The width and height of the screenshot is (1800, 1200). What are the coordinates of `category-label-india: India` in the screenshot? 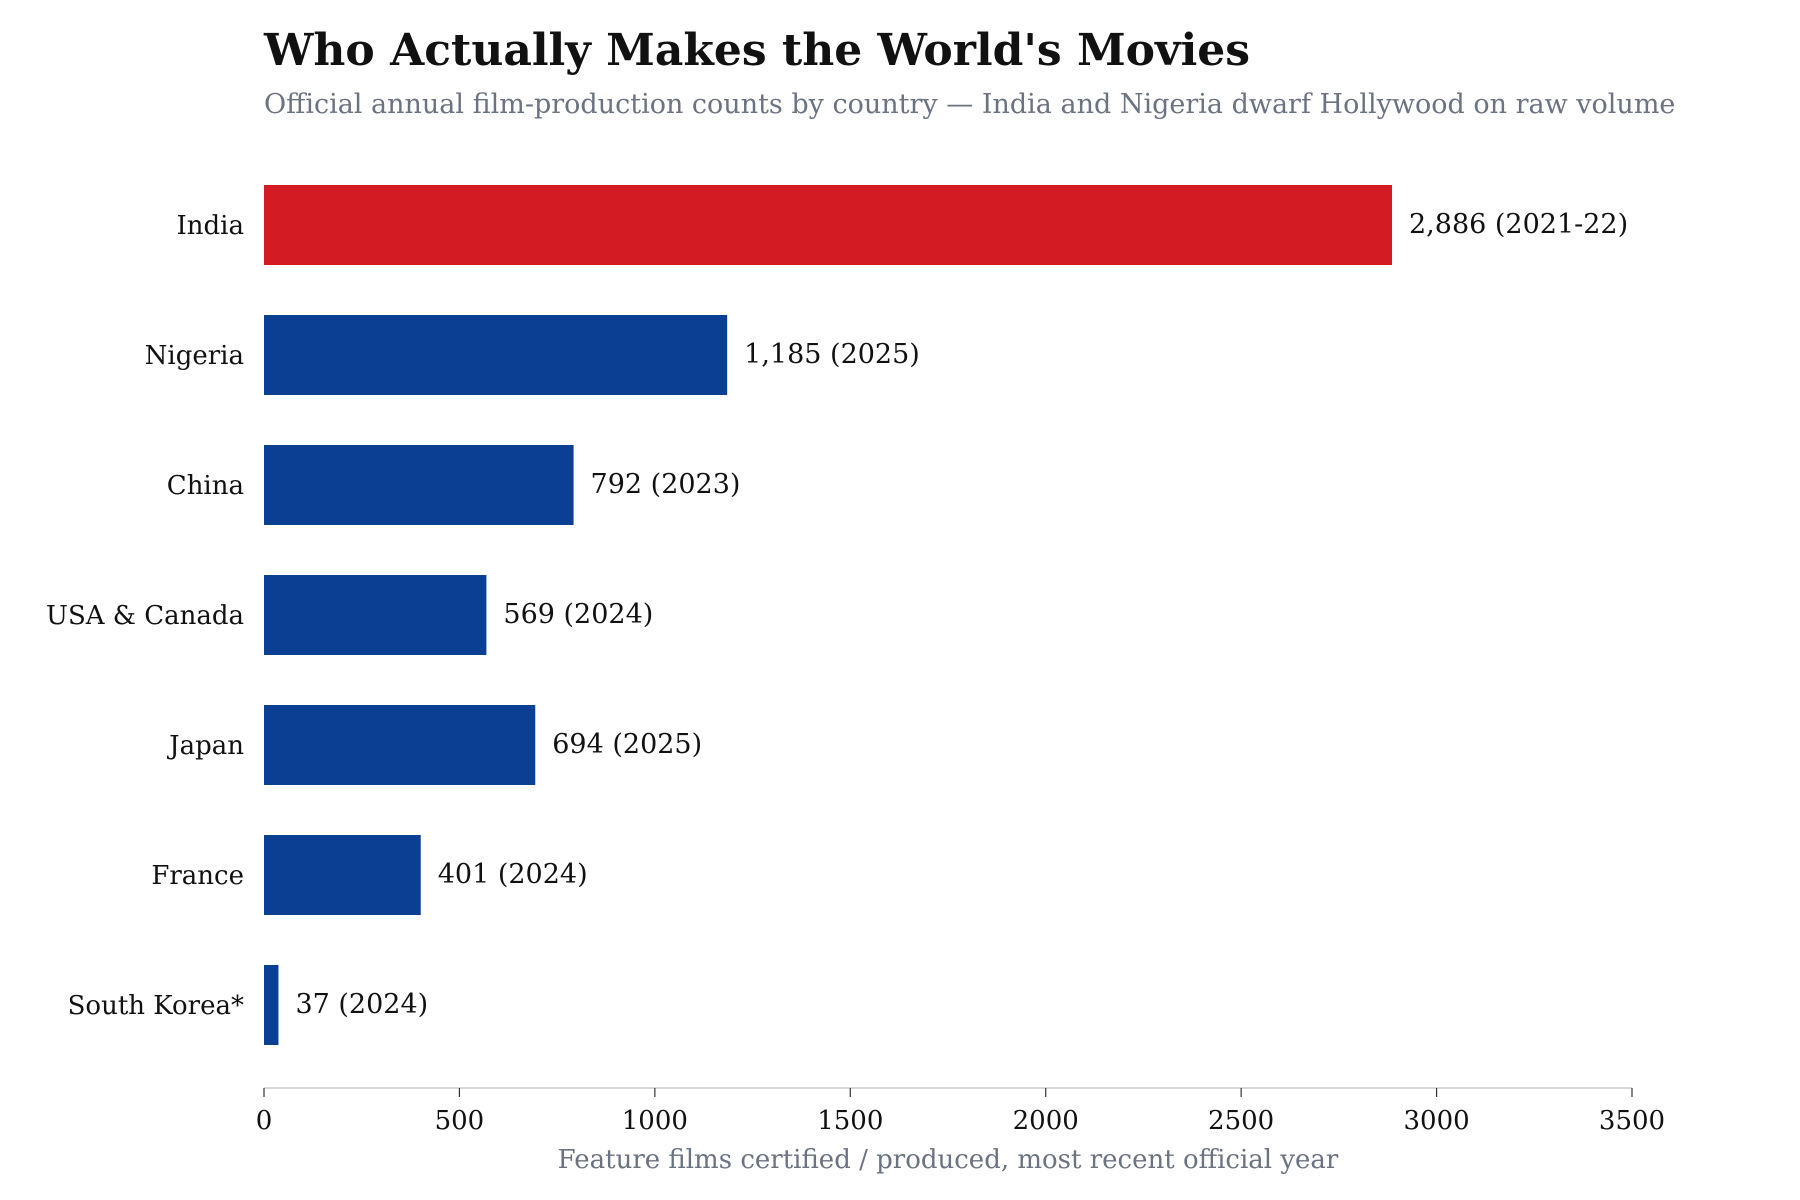 It's located at (210, 226).